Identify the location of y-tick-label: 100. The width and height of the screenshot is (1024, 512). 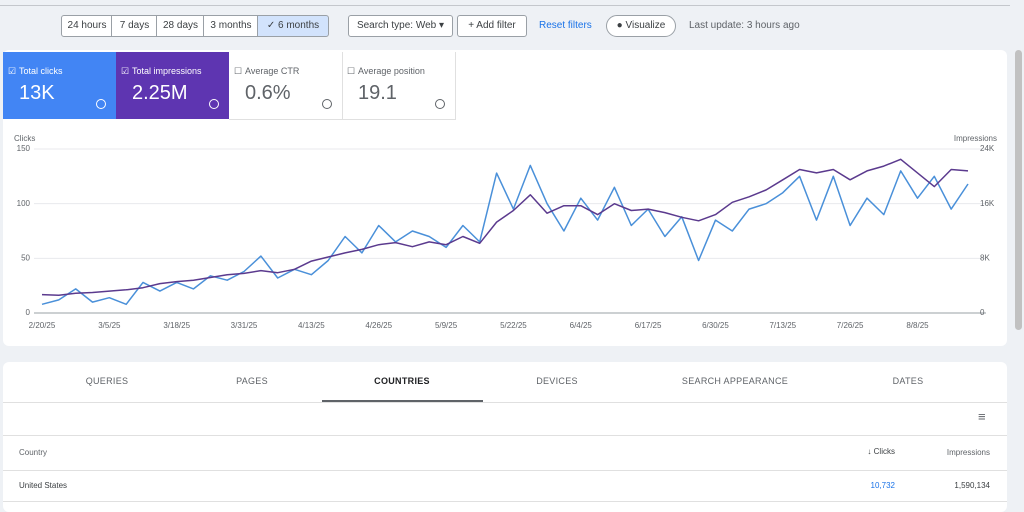
(24, 203).